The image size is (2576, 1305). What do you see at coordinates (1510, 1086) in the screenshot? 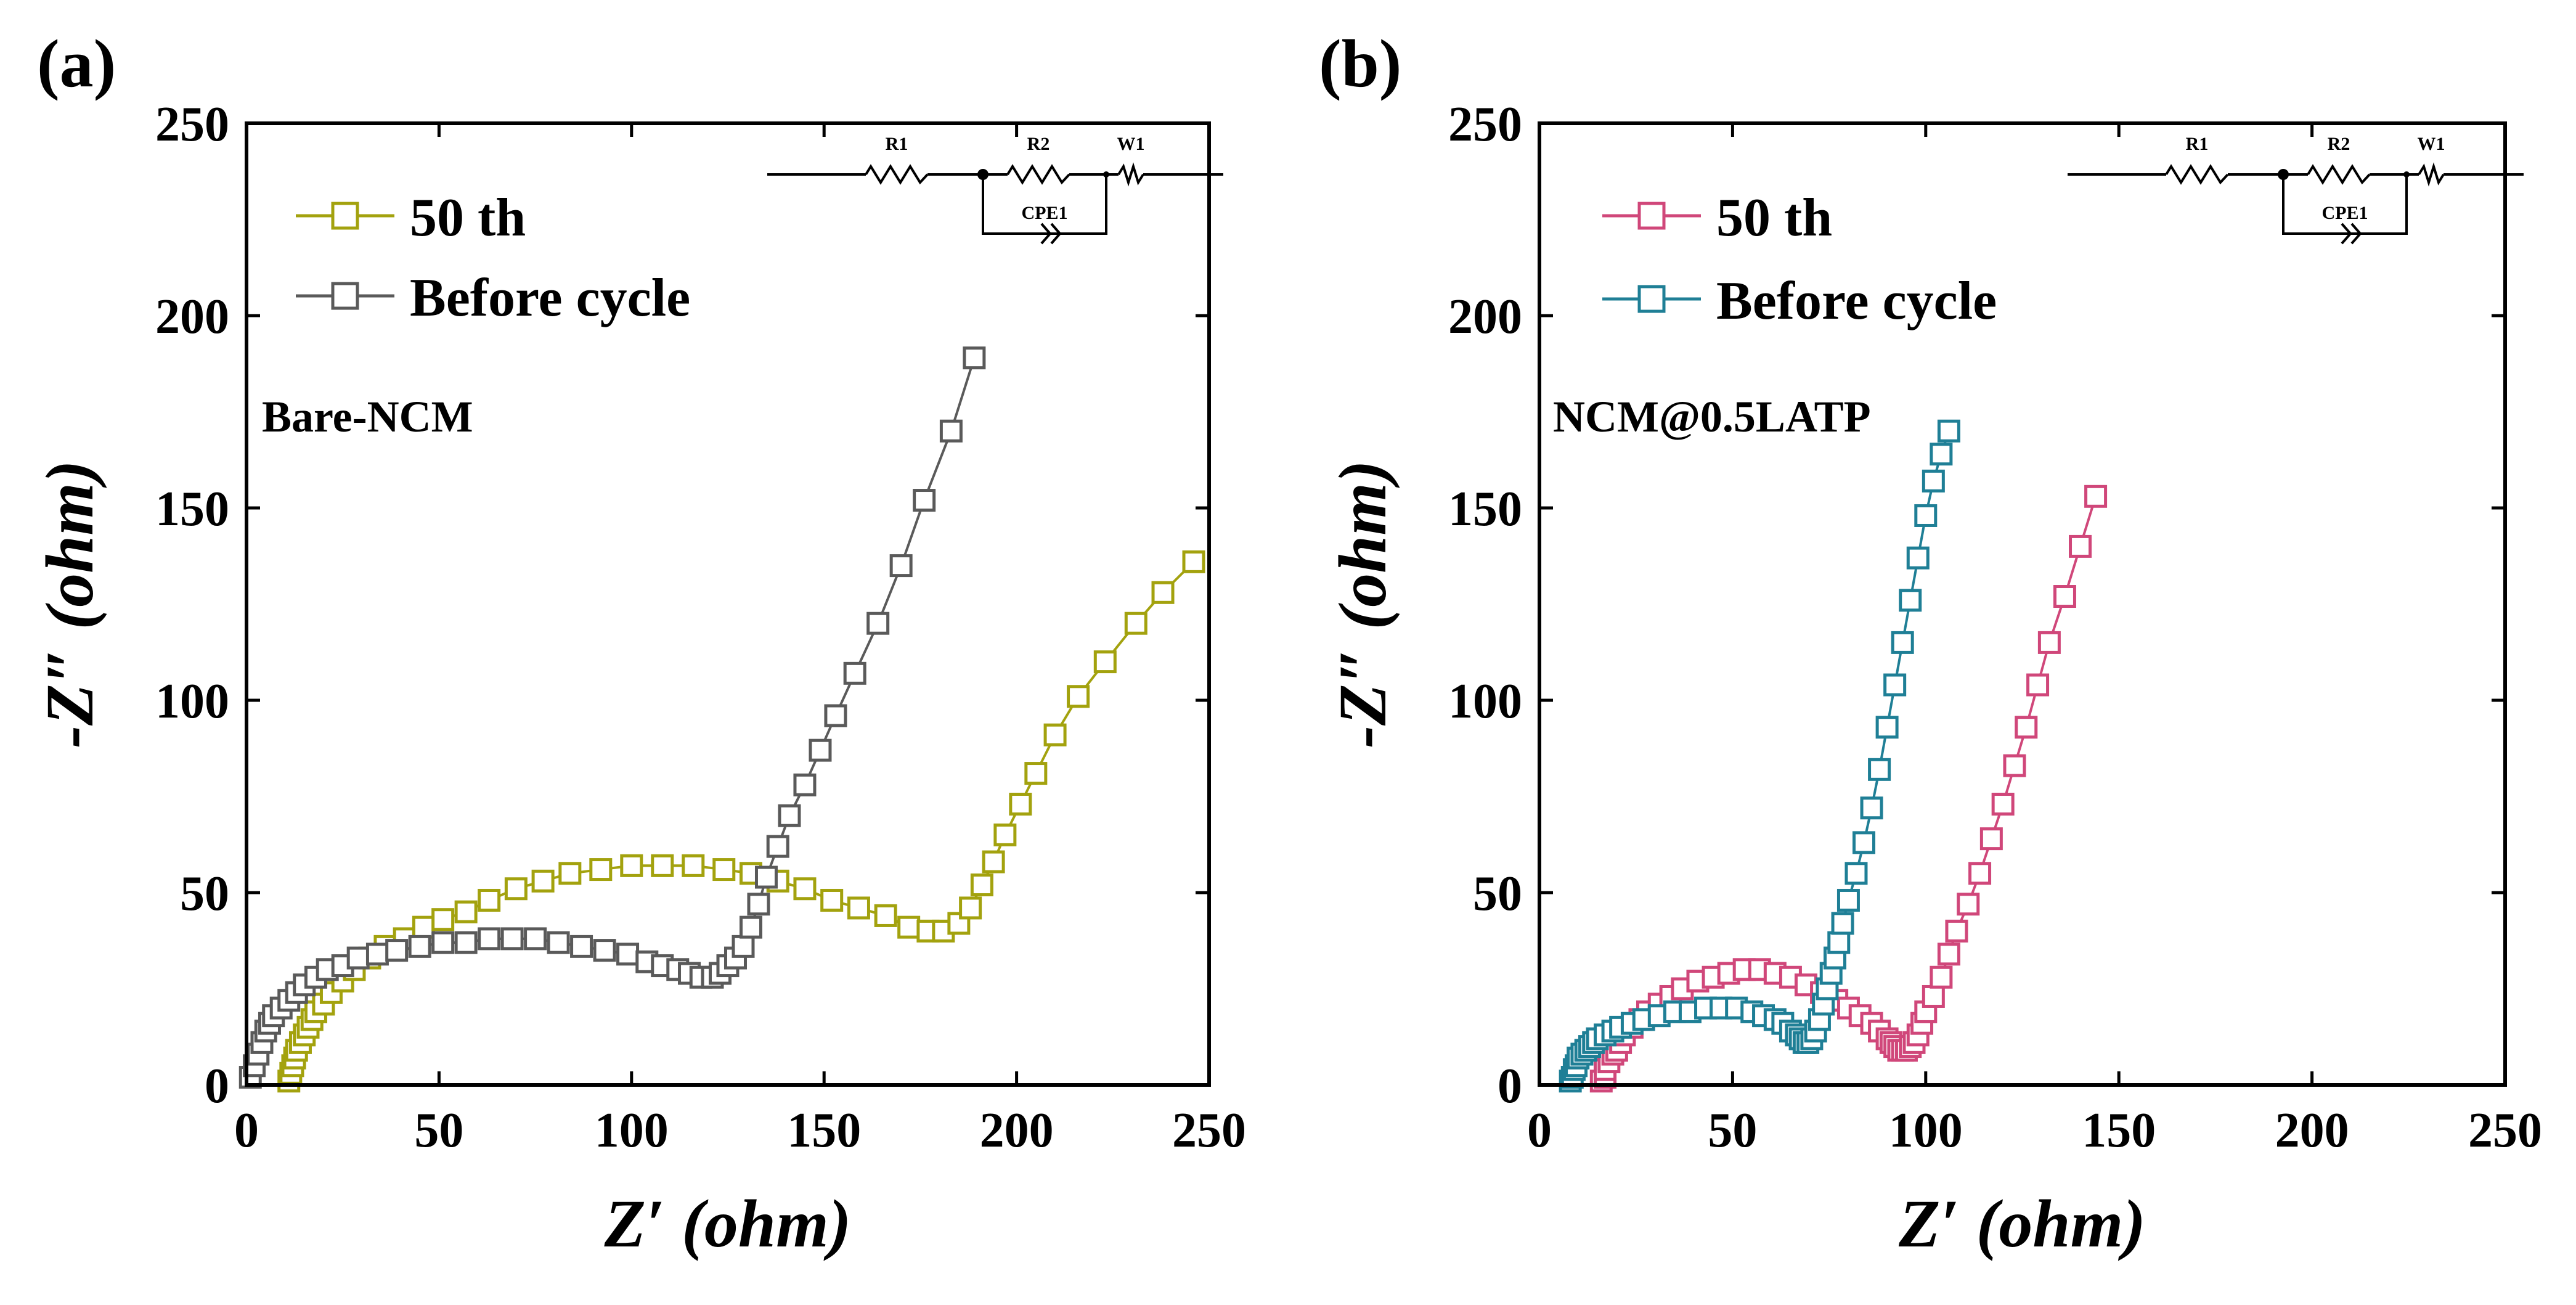
I see `y-tick-label: 0` at bounding box center [1510, 1086].